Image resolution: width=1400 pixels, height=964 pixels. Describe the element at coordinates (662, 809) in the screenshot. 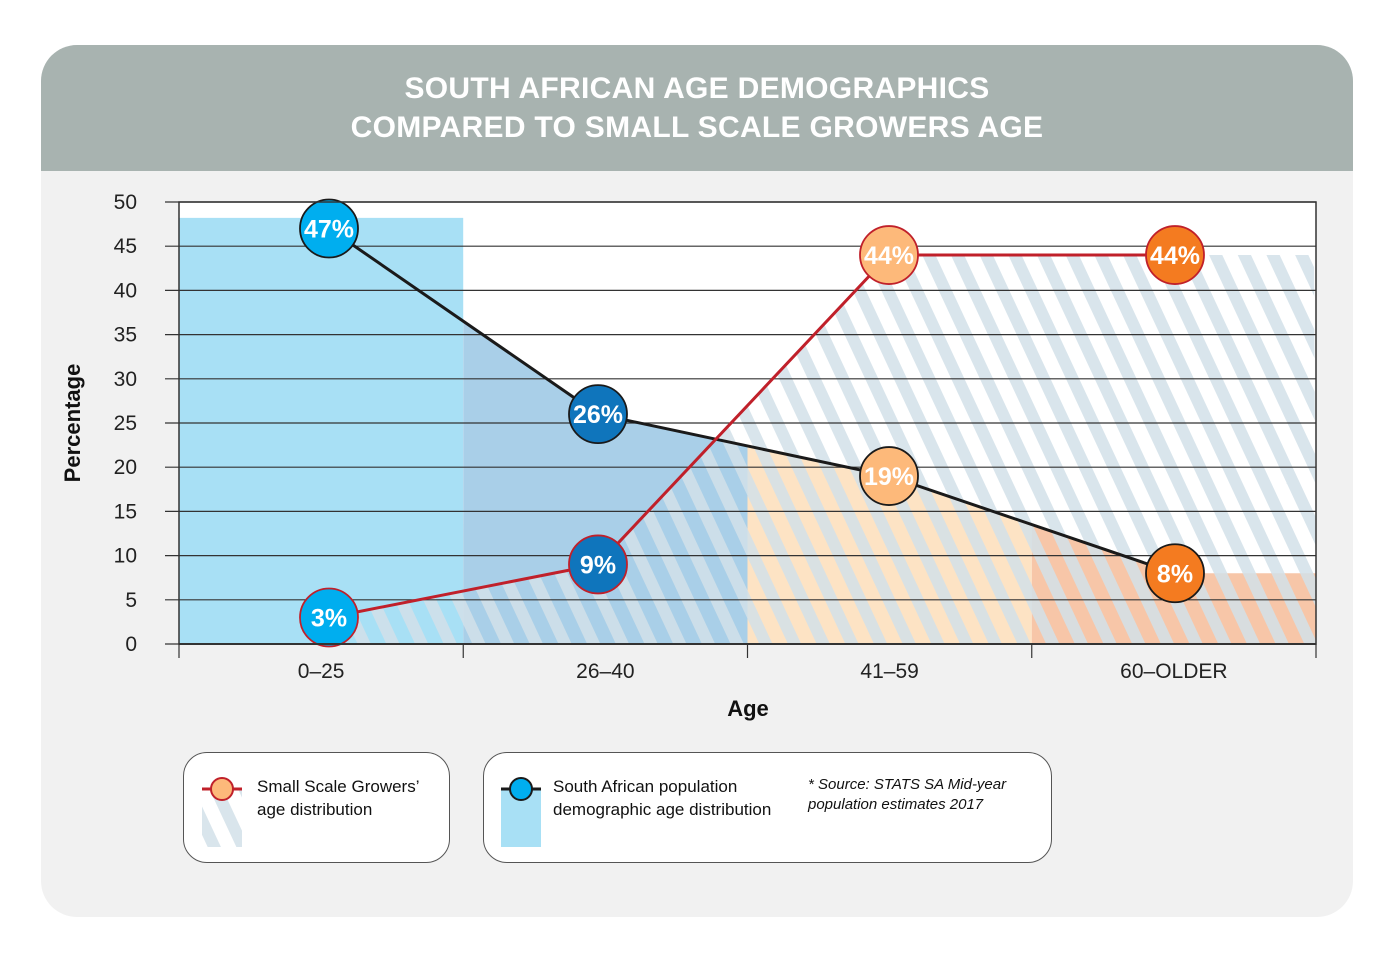

I see `legend-population-label-2: demographic age distribution` at that location.